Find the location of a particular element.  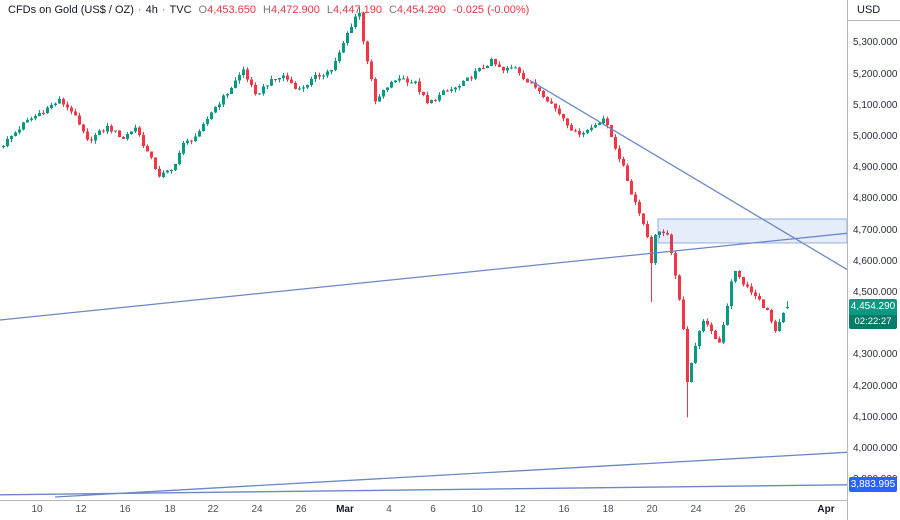

supply-zone-rectangle is located at coordinates (752, 231).